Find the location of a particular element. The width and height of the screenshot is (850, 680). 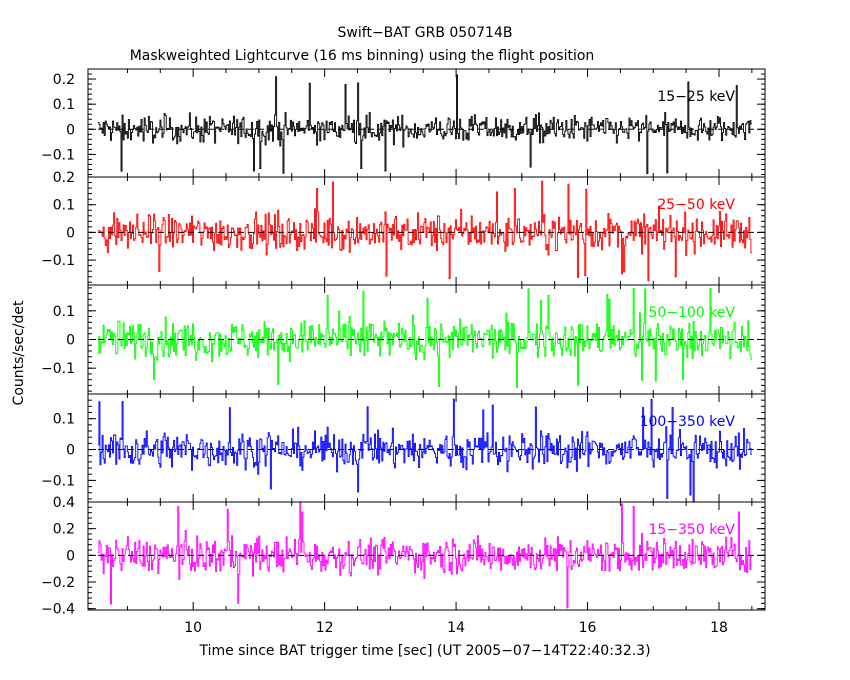

legend-label-3: 50−100 keV is located at coordinates (691, 313).